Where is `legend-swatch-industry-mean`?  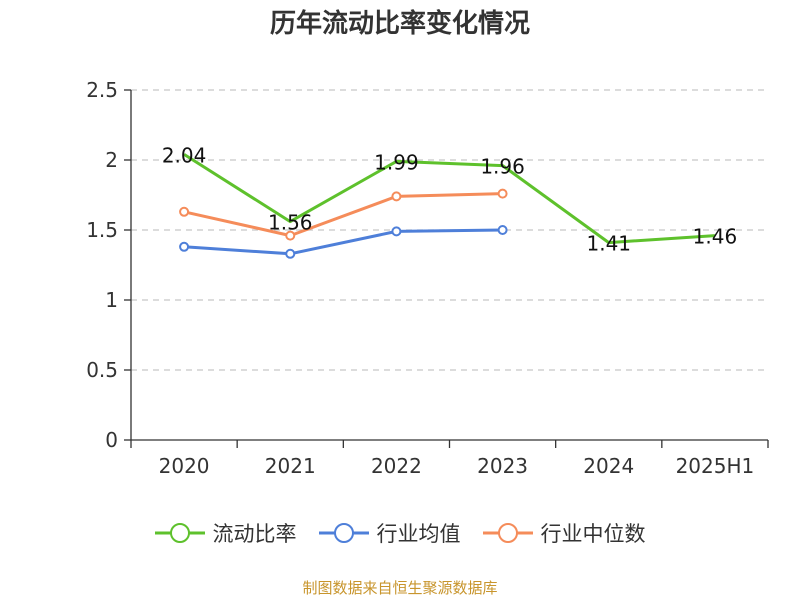
legend-swatch-industry-mean is located at coordinates (343, 533).